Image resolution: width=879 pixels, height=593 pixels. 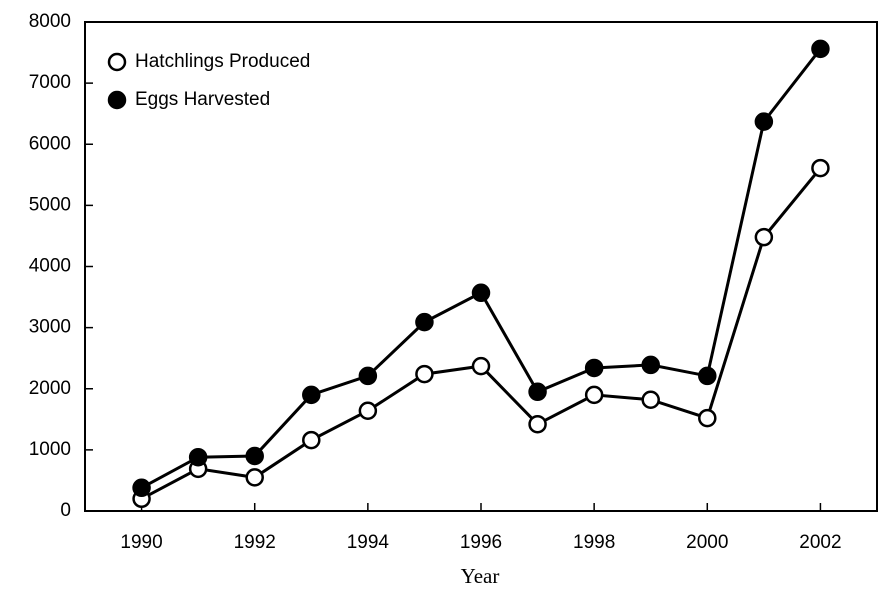 I want to click on y-tick-label: 7000, so click(x=50, y=82).